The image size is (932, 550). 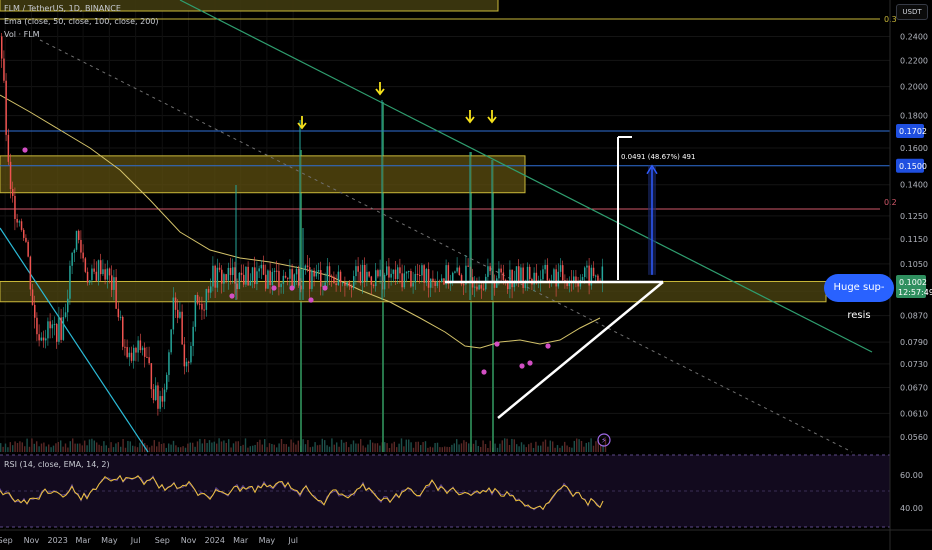 What do you see at coordinates (859, 297) in the screenshot?
I see `support-resistance-callout: Huge sup-resis` at bounding box center [859, 297].